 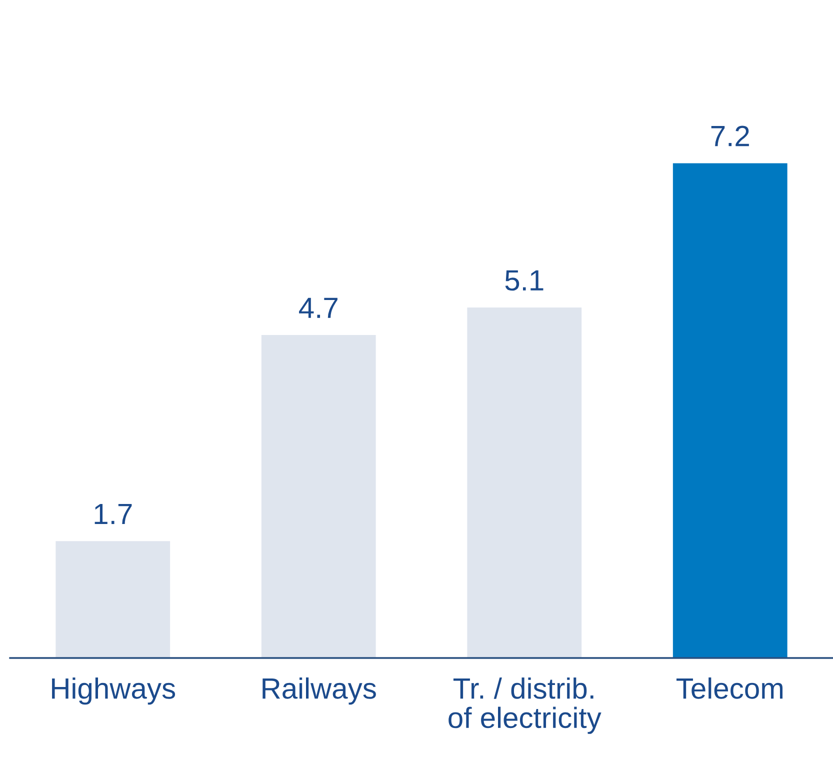 I want to click on x-tick-label: Highways, so click(x=114, y=691).